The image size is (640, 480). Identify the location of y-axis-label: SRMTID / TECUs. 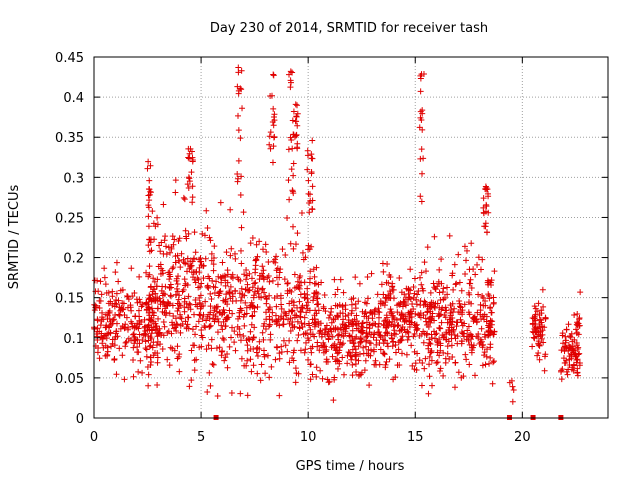
(14, 237).